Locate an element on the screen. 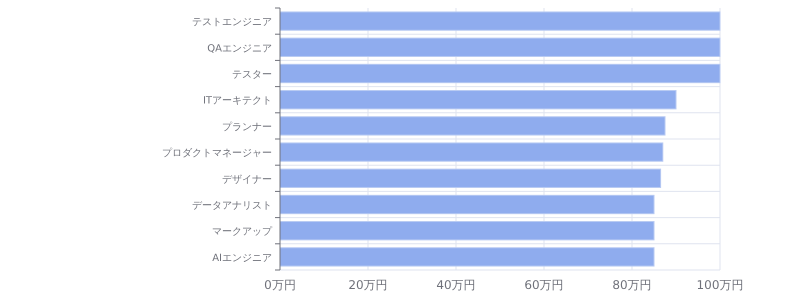 Image resolution: width=800 pixels, height=300 pixels. y-tick-label: マークアップ is located at coordinates (242, 232).